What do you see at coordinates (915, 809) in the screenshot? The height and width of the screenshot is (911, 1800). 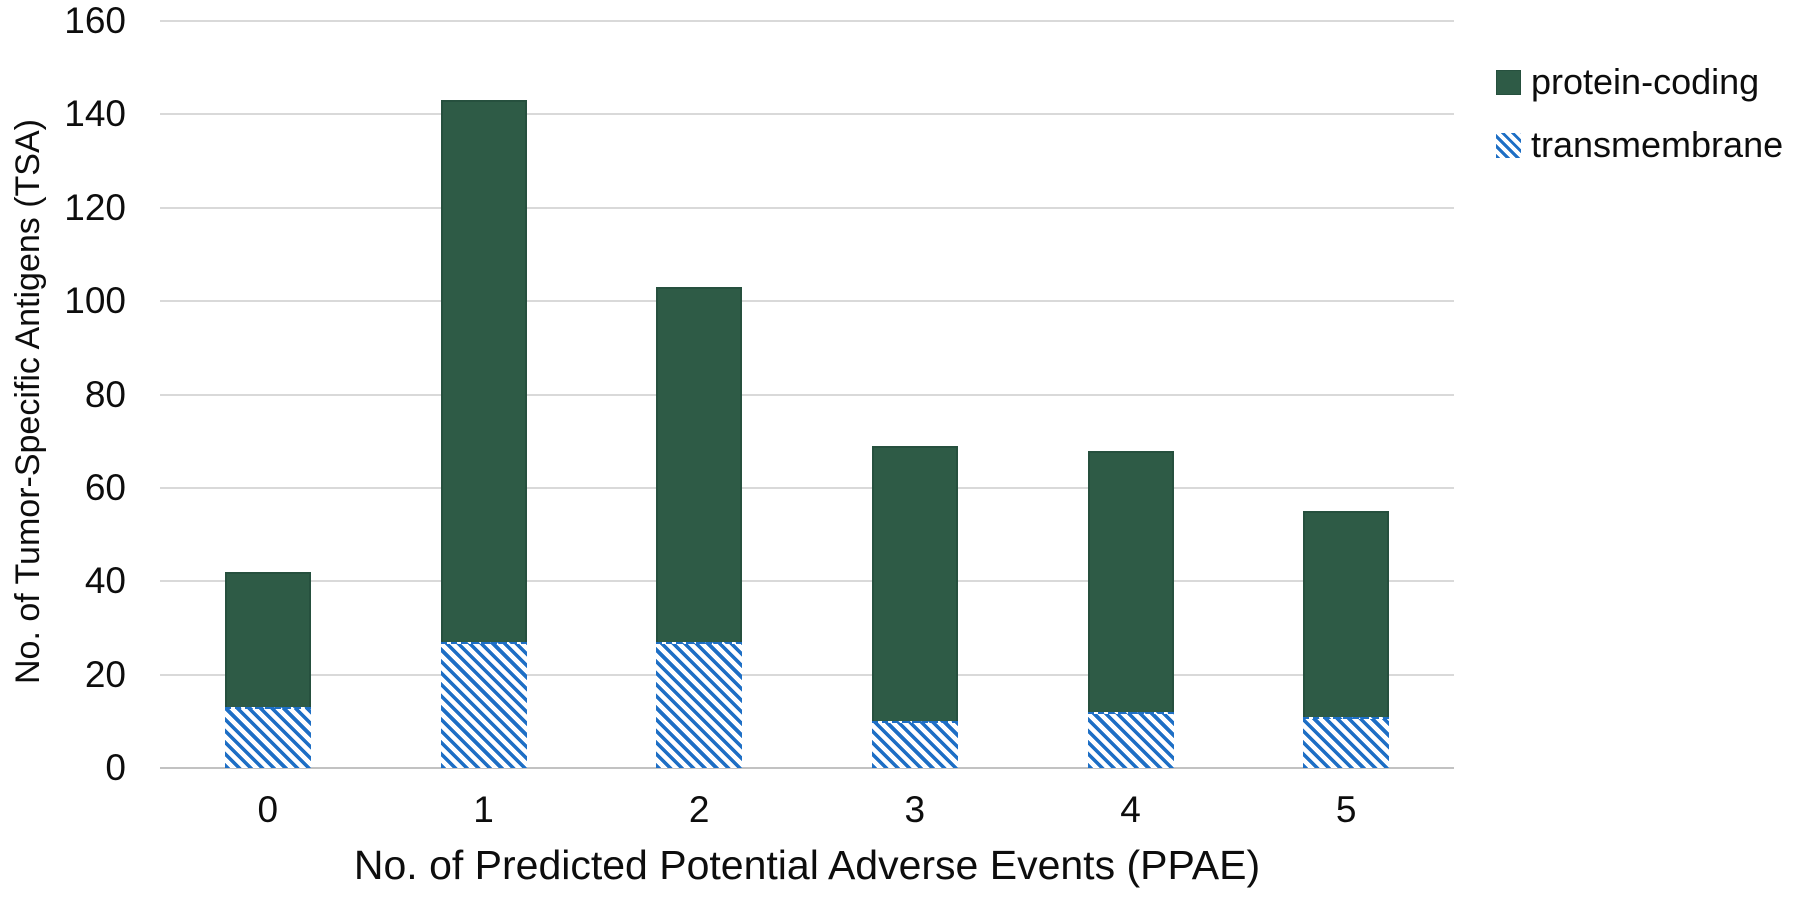 I see `x-tick-label-3: 3` at bounding box center [915, 809].